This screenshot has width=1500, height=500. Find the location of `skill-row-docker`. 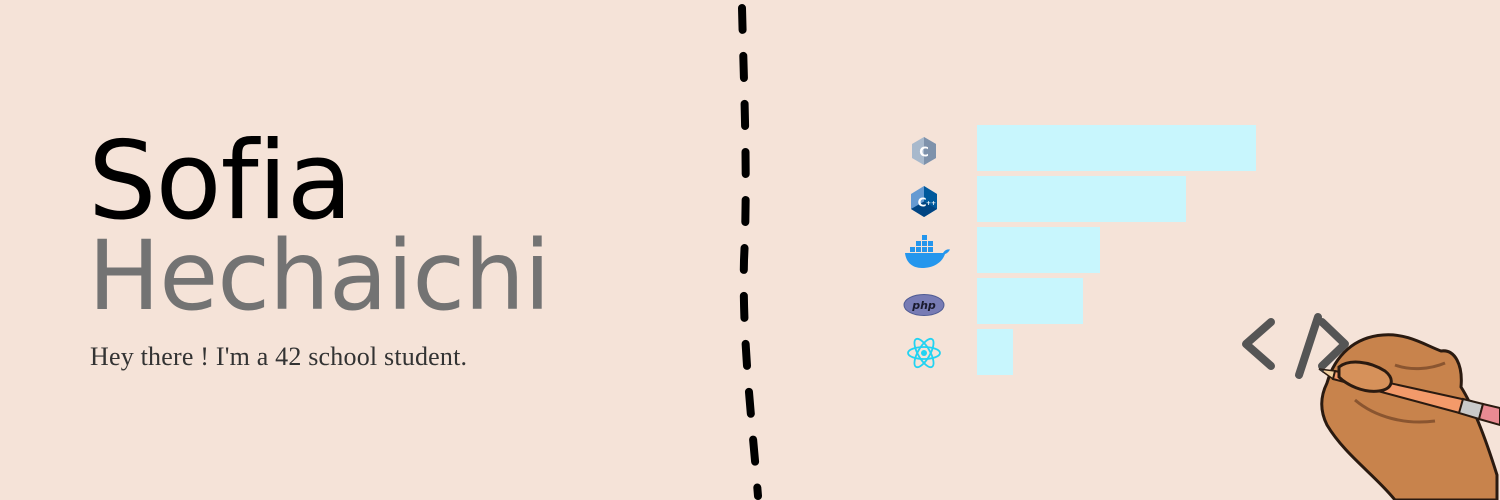

skill-row-docker is located at coordinates (1095, 250).